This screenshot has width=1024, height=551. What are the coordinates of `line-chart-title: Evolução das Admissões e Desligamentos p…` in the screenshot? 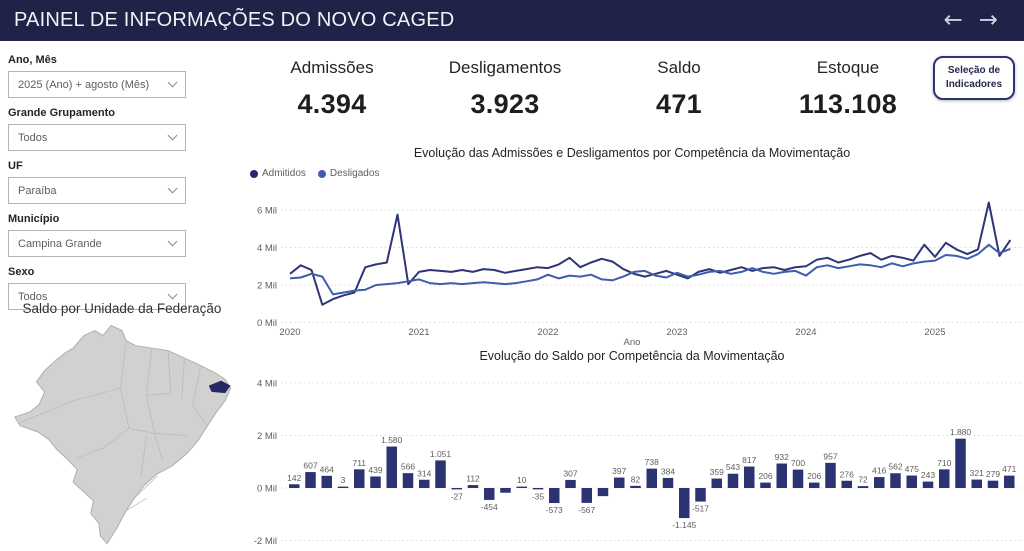 It's located at (632, 153).